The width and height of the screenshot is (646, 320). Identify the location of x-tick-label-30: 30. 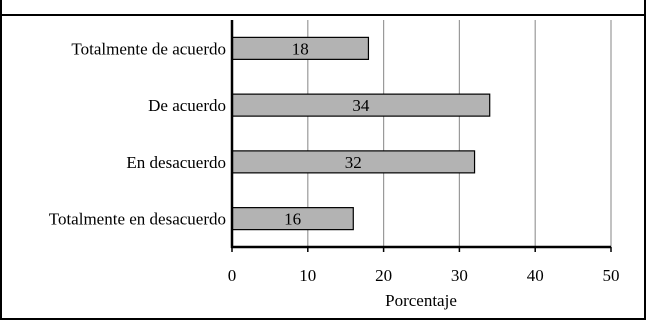
(459, 275).